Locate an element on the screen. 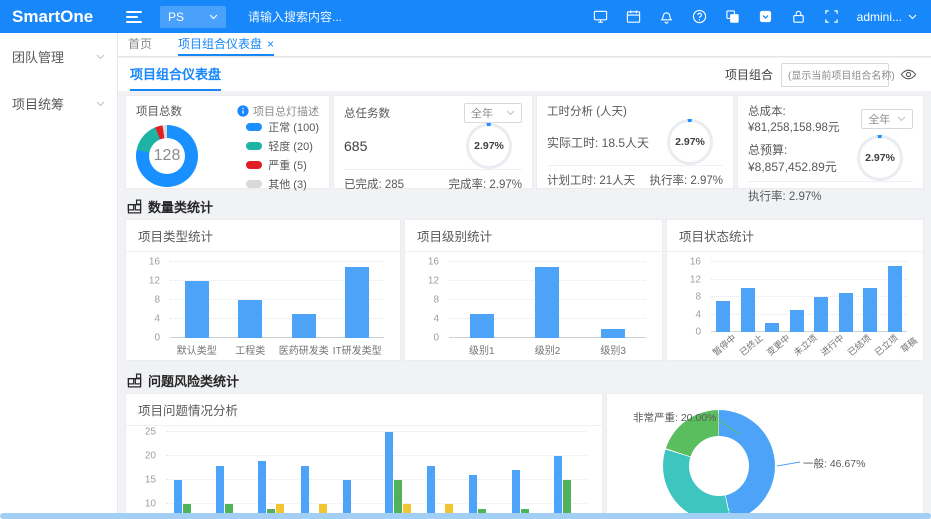 The width and height of the screenshot is (931, 519). x-axis-label-text: IT研发类型 is located at coordinates (357, 351).